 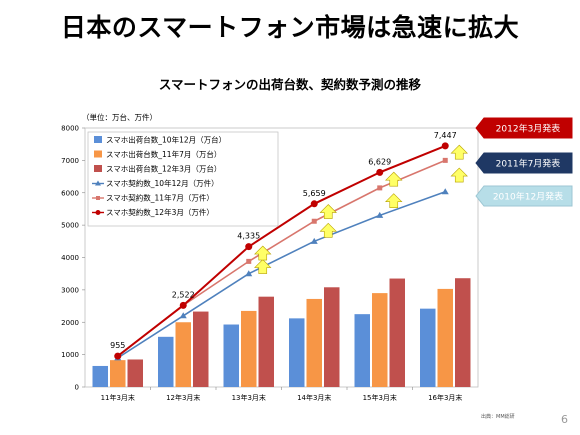 What do you see at coordinates (118, 397) in the screenshot?
I see `x-tick-label: 11年3月末` at bounding box center [118, 397].